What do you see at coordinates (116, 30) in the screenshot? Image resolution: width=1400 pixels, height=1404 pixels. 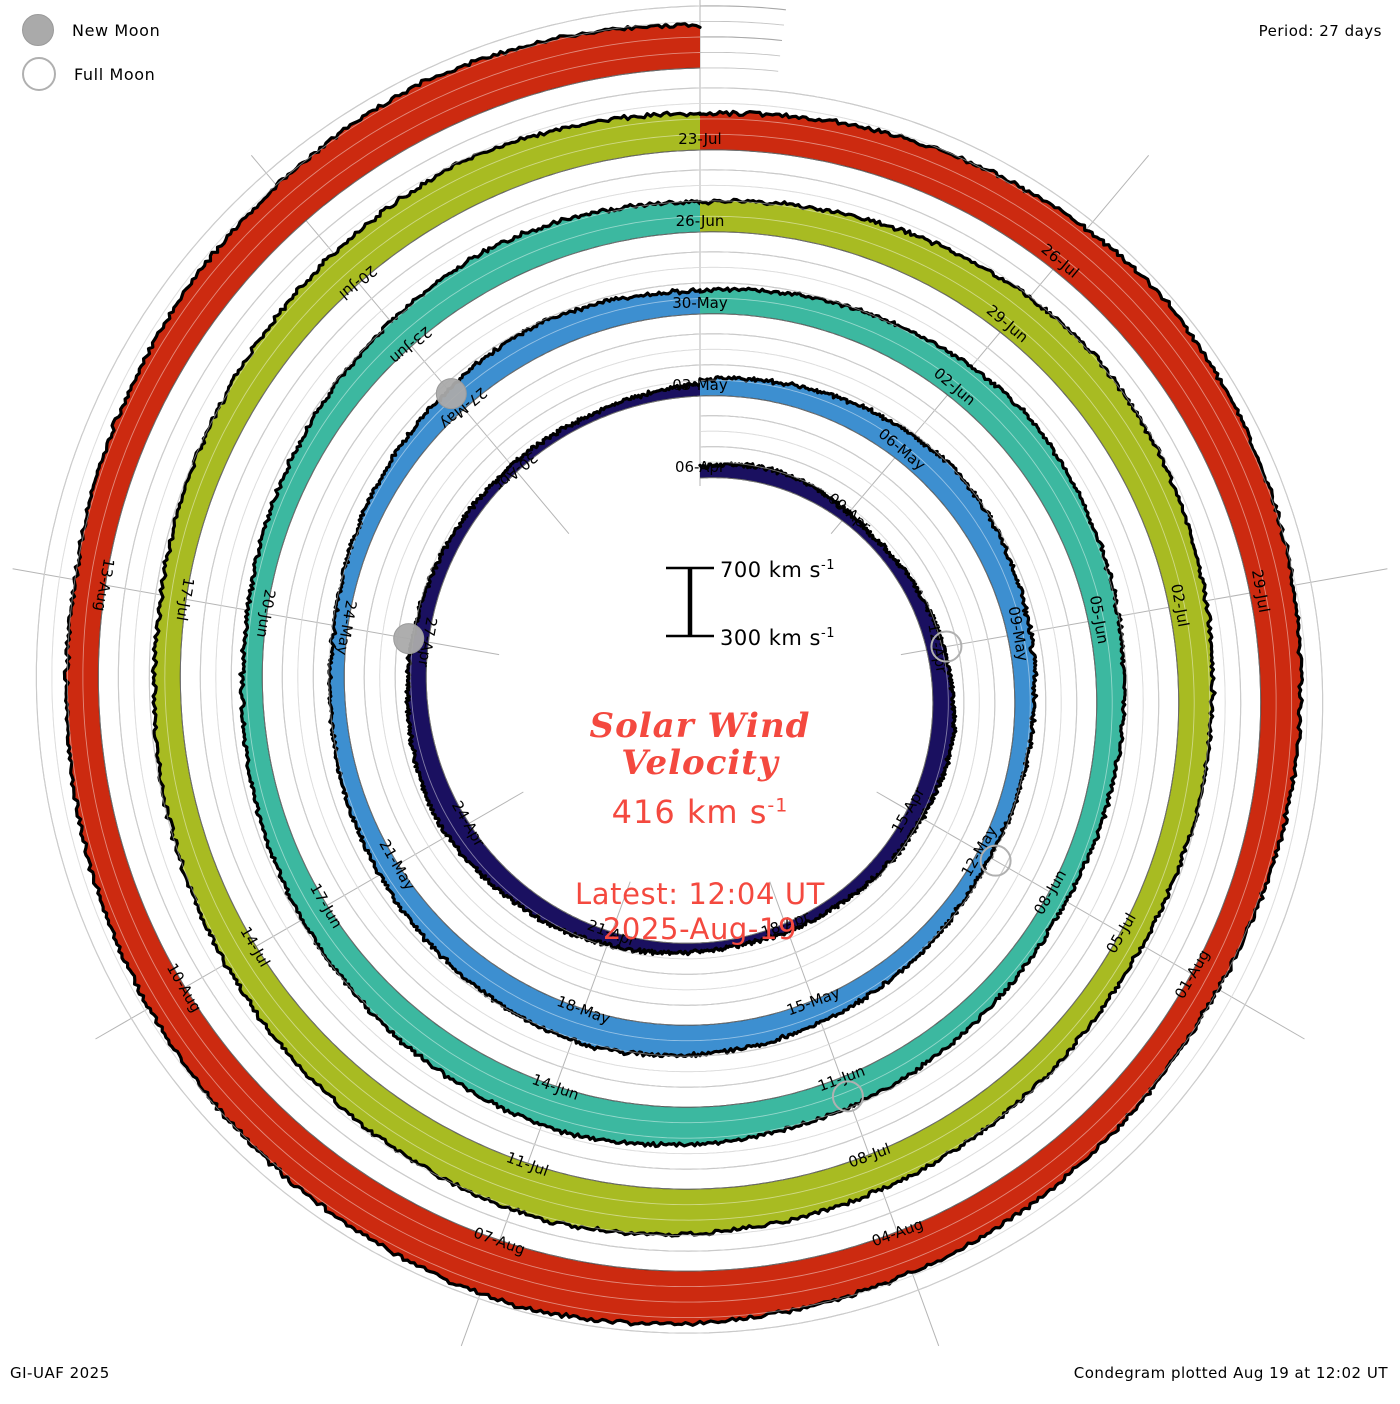 I see `legend-label-new-moon: New Moon` at bounding box center [116, 30].